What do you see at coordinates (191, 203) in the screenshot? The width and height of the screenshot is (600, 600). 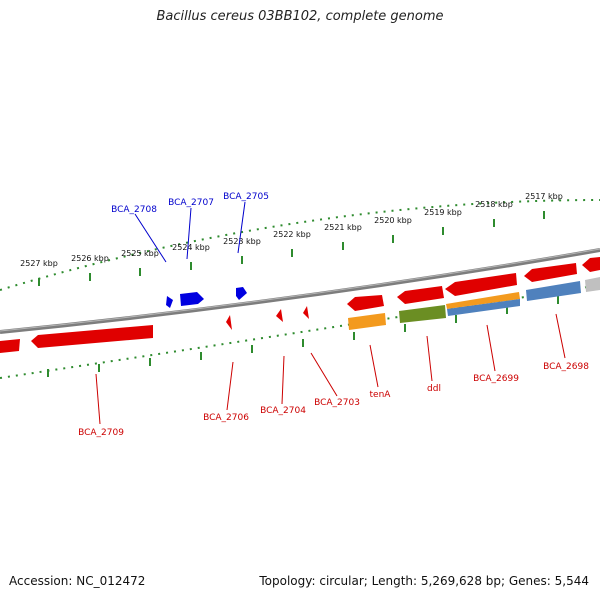 I see `gene-label-bca2707: BCA_2707` at bounding box center [191, 203].